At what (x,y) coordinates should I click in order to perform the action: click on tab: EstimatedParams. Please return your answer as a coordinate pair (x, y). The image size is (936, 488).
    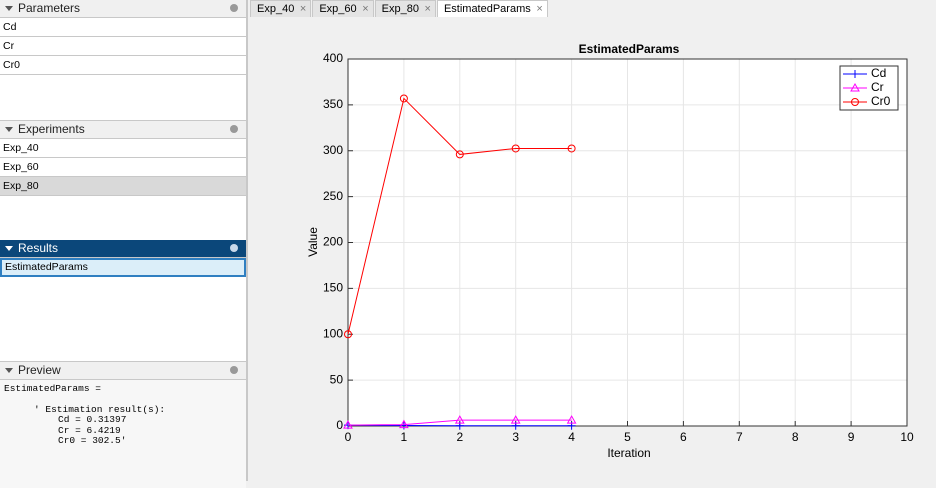
    Looking at the image, I should click on (492, 8).